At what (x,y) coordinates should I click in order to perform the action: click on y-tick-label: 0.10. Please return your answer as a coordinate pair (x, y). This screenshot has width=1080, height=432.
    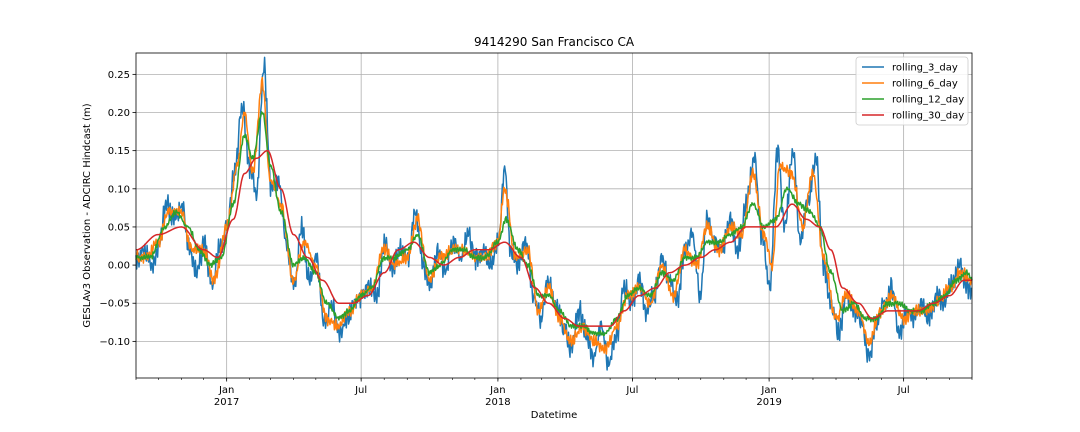
    Looking at the image, I should click on (119, 189).